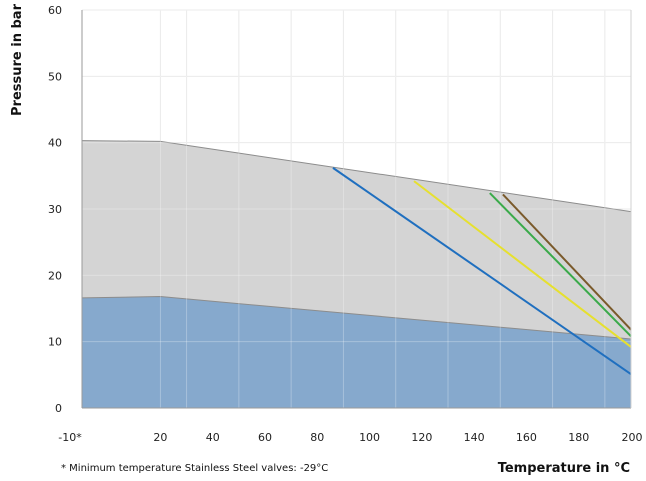 This screenshot has height=481, width=646. What do you see at coordinates (55, 275) in the screenshot?
I see `y-tick-label-20: 20` at bounding box center [55, 275].